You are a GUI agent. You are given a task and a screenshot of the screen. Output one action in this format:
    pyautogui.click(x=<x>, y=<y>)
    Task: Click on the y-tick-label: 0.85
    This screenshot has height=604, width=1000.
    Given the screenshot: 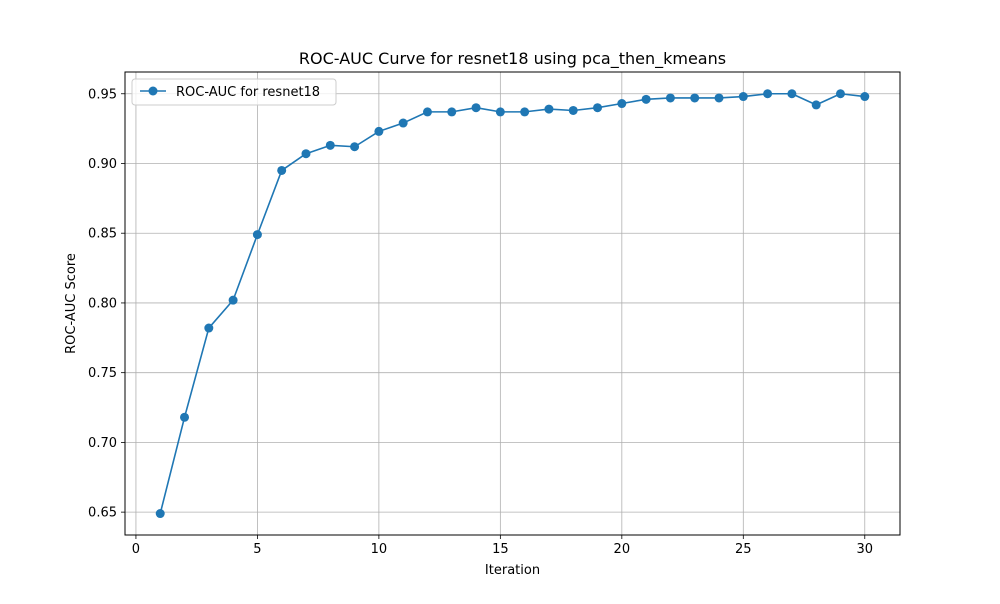 What is the action you would take?
    pyautogui.click(x=102, y=234)
    